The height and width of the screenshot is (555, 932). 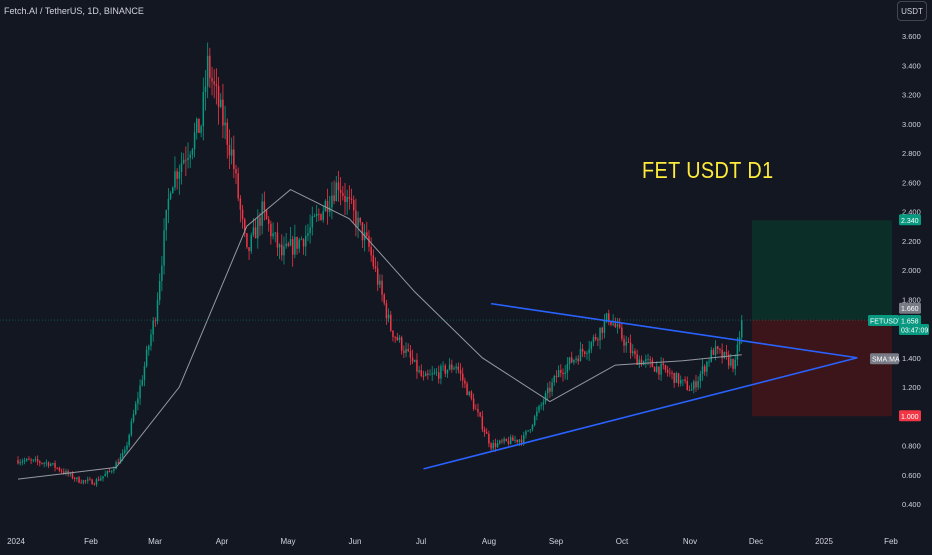 What do you see at coordinates (911, 95) in the screenshot?
I see `price-tick-label: 3.200` at bounding box center [911, 95].